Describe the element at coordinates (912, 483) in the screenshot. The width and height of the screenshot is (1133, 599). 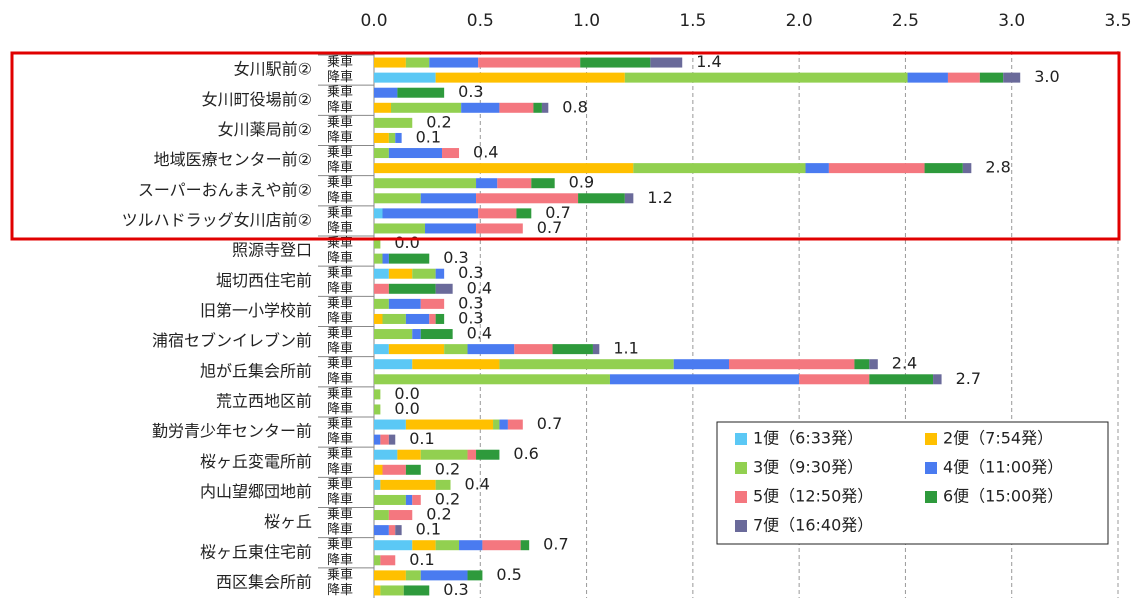
I see `legend-box` at that location.